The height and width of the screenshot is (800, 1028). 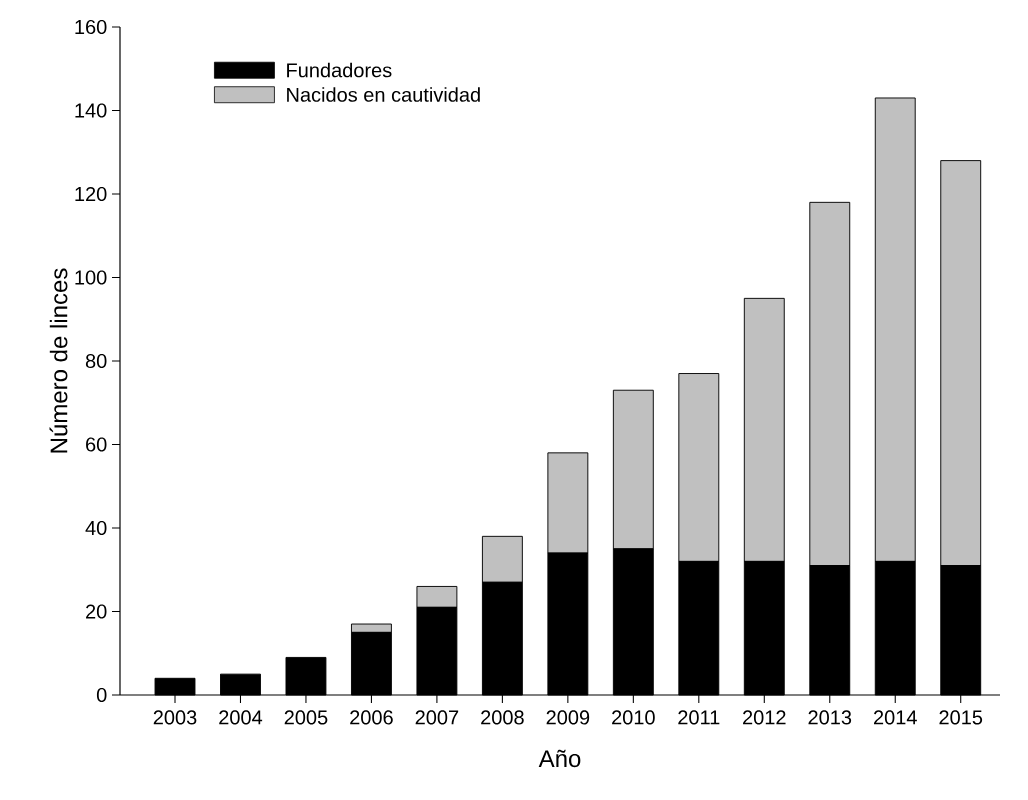 I want to click on y-axis-title: Número de linces, so click(x=58, y=360).